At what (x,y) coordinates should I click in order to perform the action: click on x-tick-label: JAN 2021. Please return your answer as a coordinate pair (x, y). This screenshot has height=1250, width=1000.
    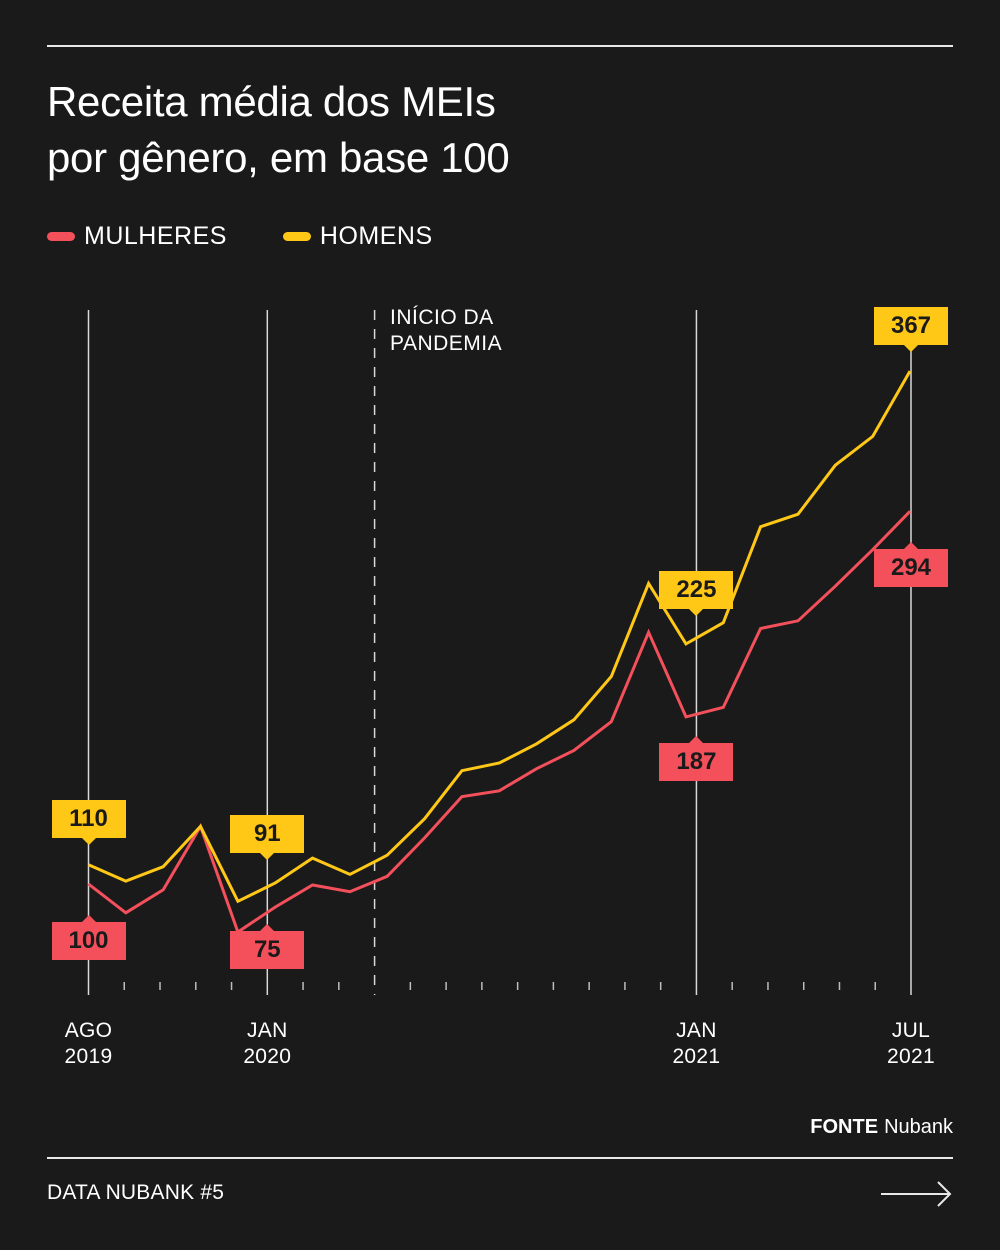
    Looking at the image, I should click on (696, 1044).